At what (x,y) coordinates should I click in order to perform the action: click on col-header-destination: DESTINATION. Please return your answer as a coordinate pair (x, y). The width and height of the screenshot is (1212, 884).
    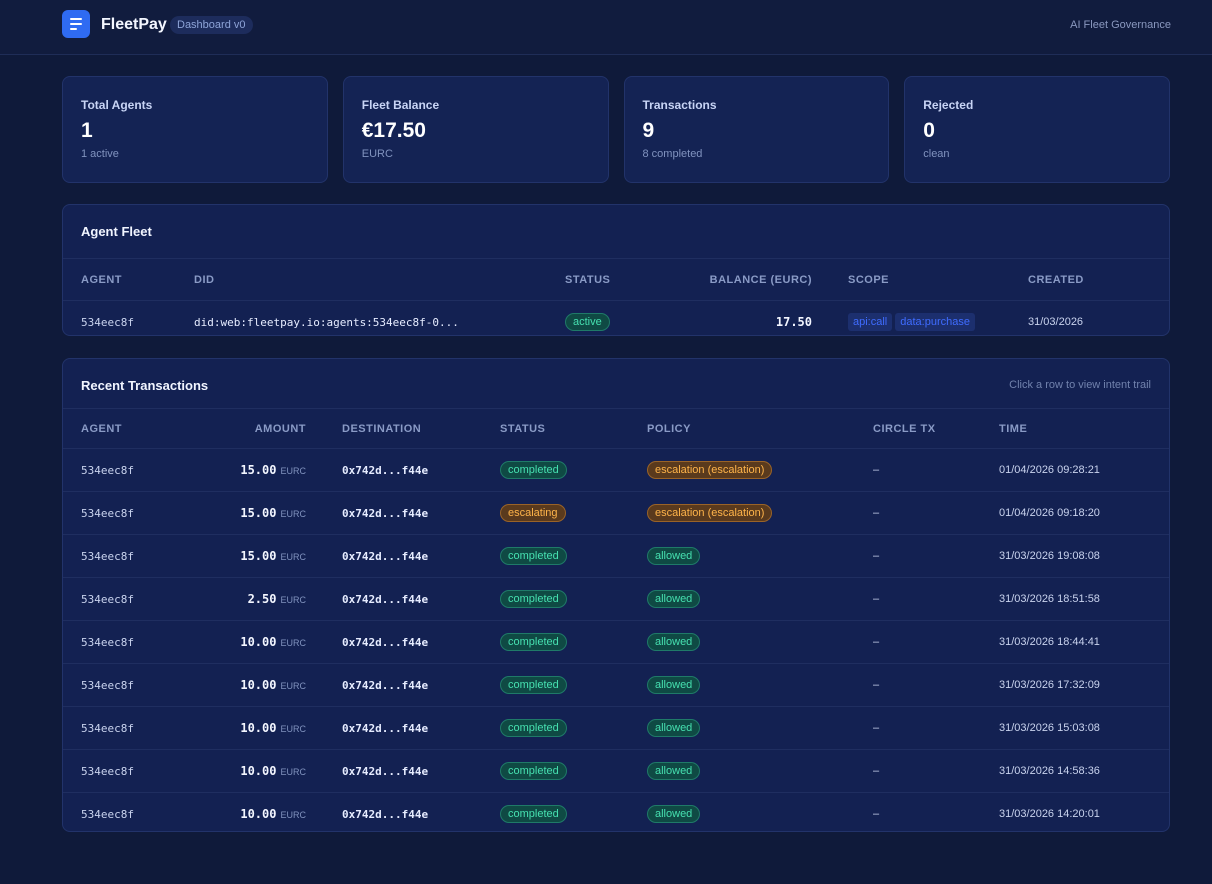
    Looking at the image, I should click on (385, 428).